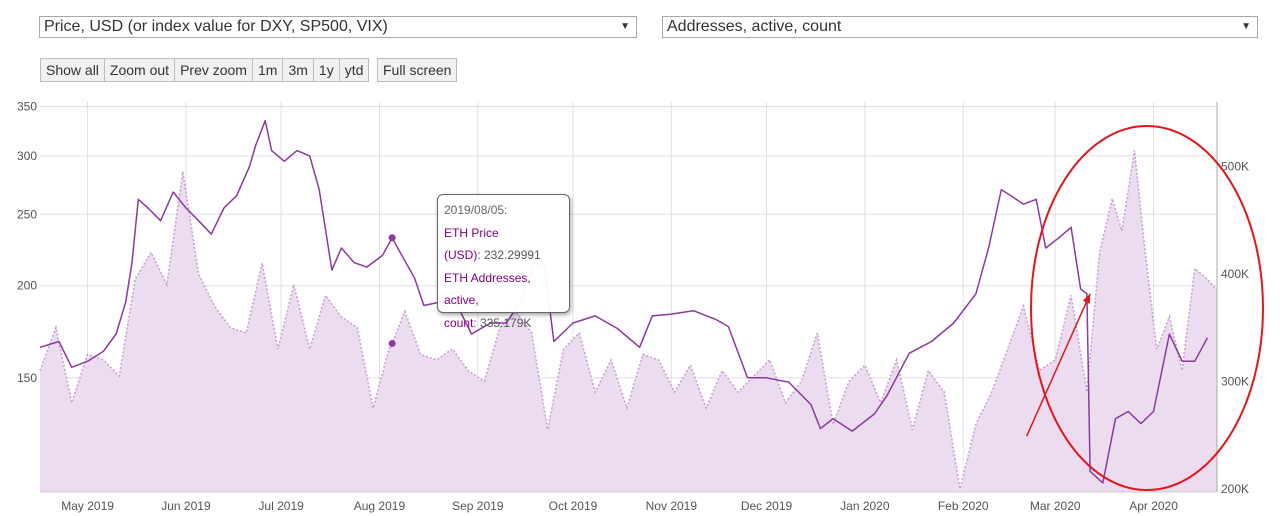 This screenshot has width=1280, height=516. What do you see at coordinates (459, 322) in the screenshot?
I see `tooltip-addr-unit: count` at bounding box center [459, 322].